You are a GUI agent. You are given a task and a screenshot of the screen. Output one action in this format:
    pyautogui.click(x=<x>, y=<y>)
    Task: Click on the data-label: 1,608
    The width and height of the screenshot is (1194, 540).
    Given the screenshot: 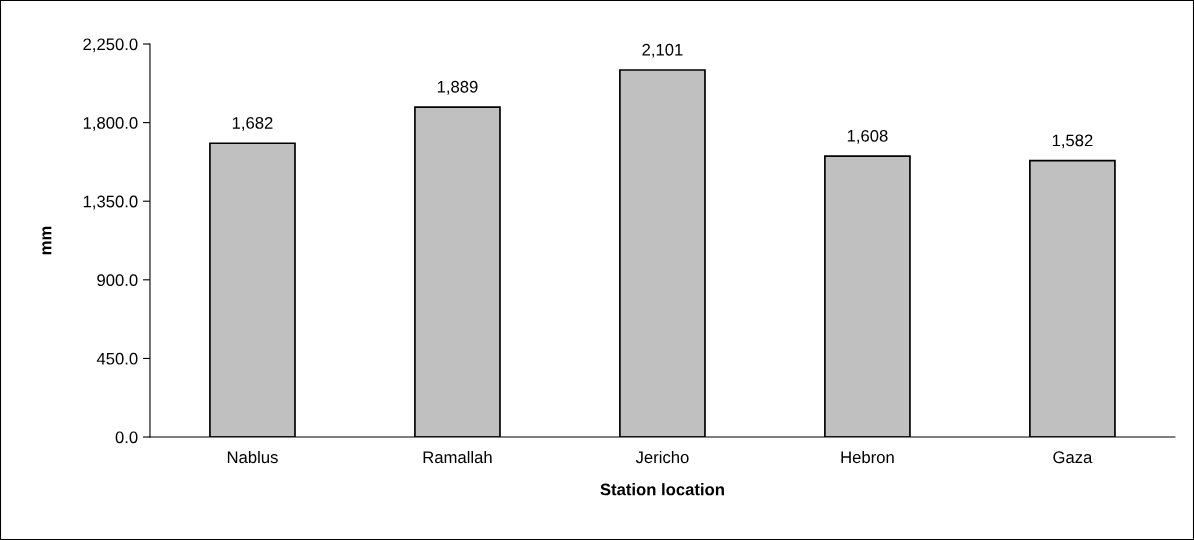 What is the action you would take?
    pyautogui.click(x=867, y=136)
    